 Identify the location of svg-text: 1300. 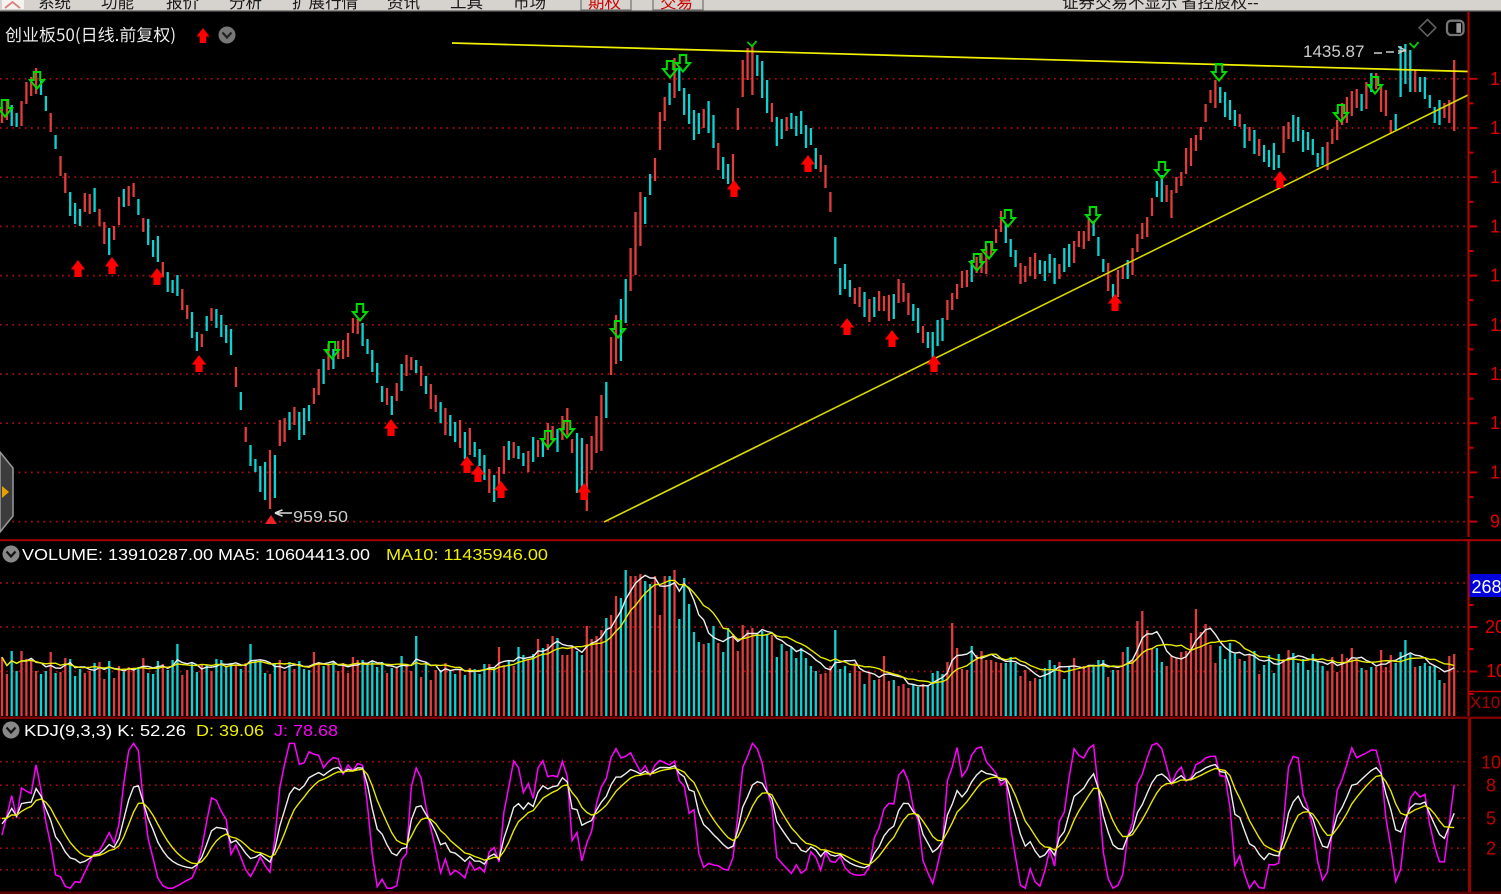
(1495, 177).